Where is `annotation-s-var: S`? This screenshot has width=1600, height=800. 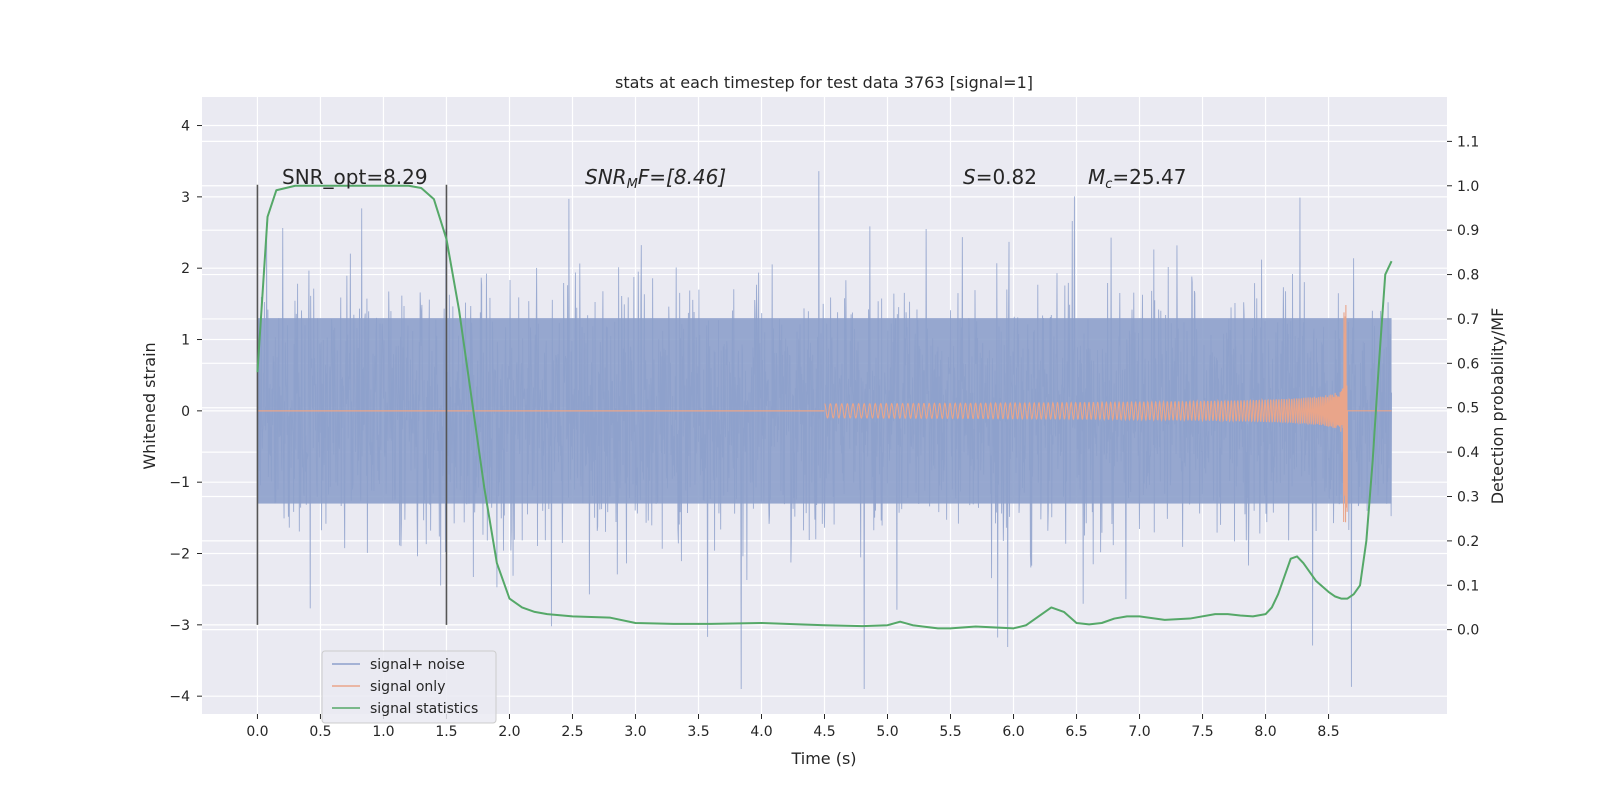
annotation-s-var: S is located at coordinates (969, 177).